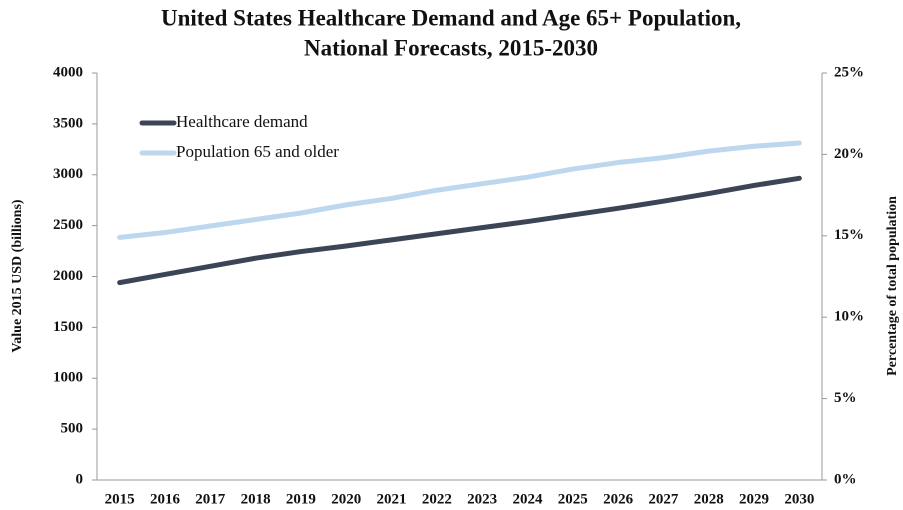 The width and height of the screenshot is (903, 510). What do you see at coordinates (72, 429) in the screenshot?
I see `y-tick-label: 500` at bounding box center [72, 429].